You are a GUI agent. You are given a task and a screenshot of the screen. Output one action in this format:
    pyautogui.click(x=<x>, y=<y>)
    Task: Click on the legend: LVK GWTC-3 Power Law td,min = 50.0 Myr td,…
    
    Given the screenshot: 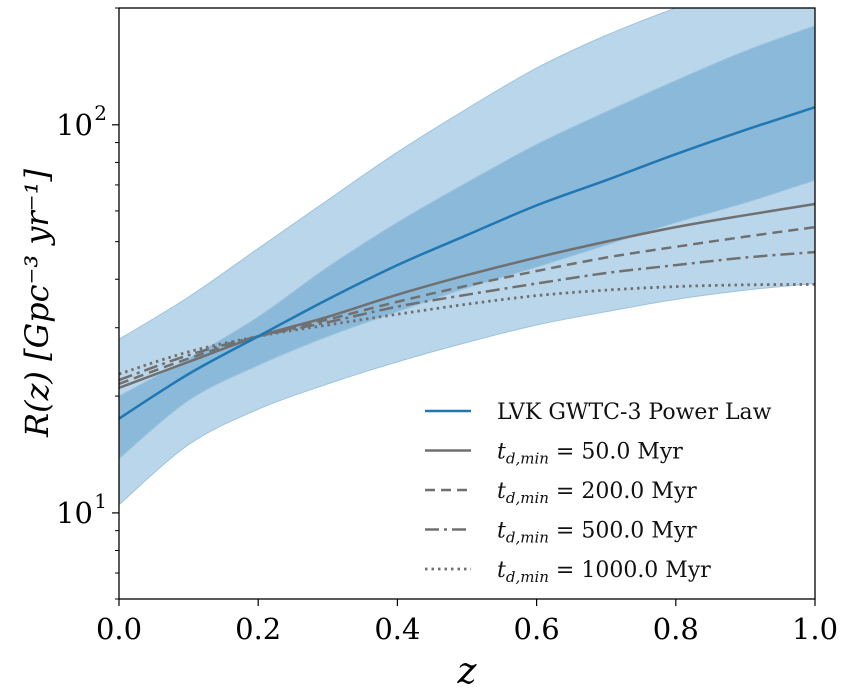 What is the action you would take?
    pyautogui.click(x=598, y=493)
    